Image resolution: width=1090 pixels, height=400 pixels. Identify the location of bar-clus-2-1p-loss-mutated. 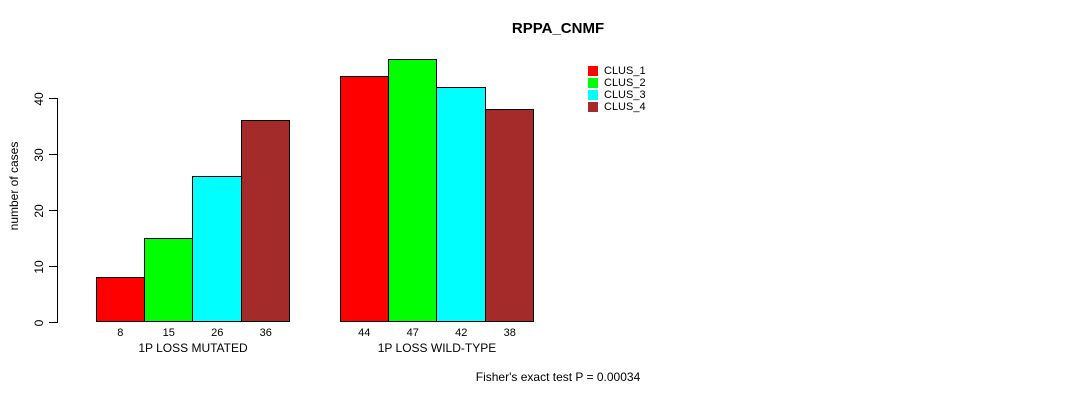
(168, 280).